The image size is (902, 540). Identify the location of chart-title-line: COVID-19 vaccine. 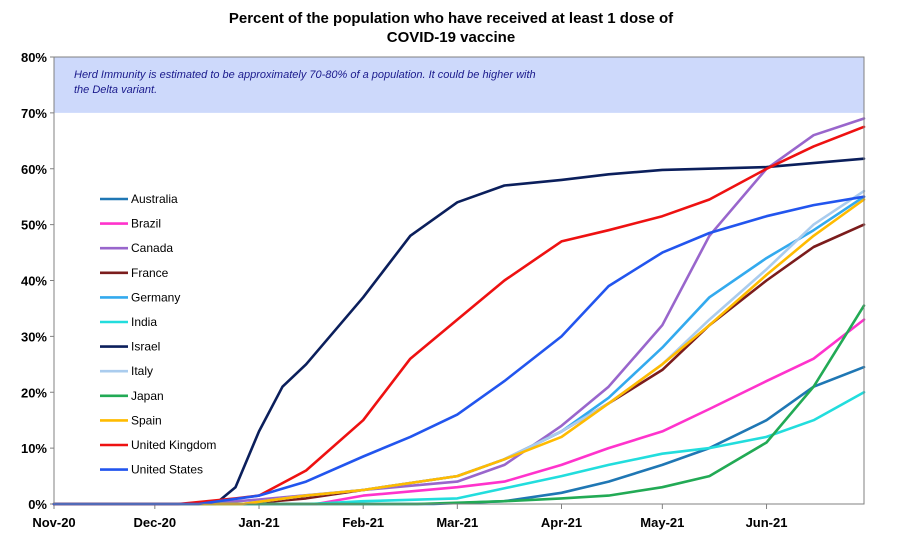
(451, 37).